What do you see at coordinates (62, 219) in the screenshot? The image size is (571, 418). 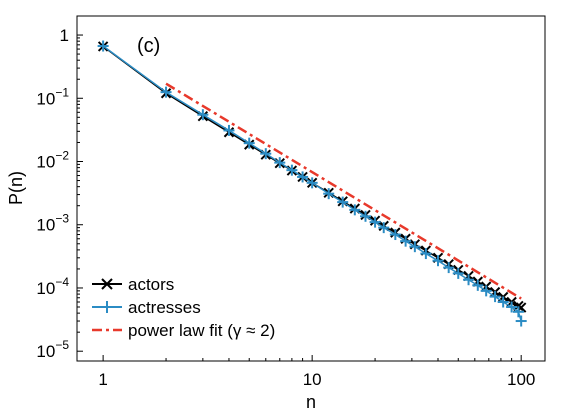 I see `y-tick-exponent: −3` at bounding box center [62, 219].